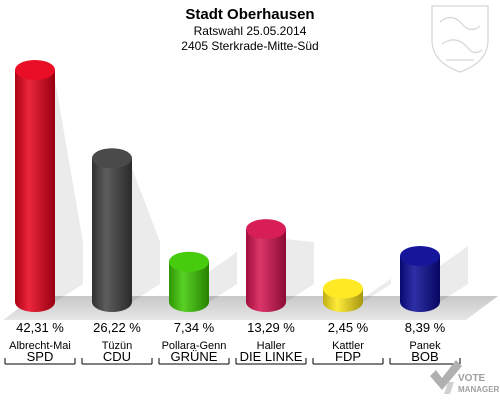 This screenshot has width=500, height=400. Describe the element at coordinates (348, 346) in the screenshot. I see `candidate-label-fdp: Kattler` at that location.